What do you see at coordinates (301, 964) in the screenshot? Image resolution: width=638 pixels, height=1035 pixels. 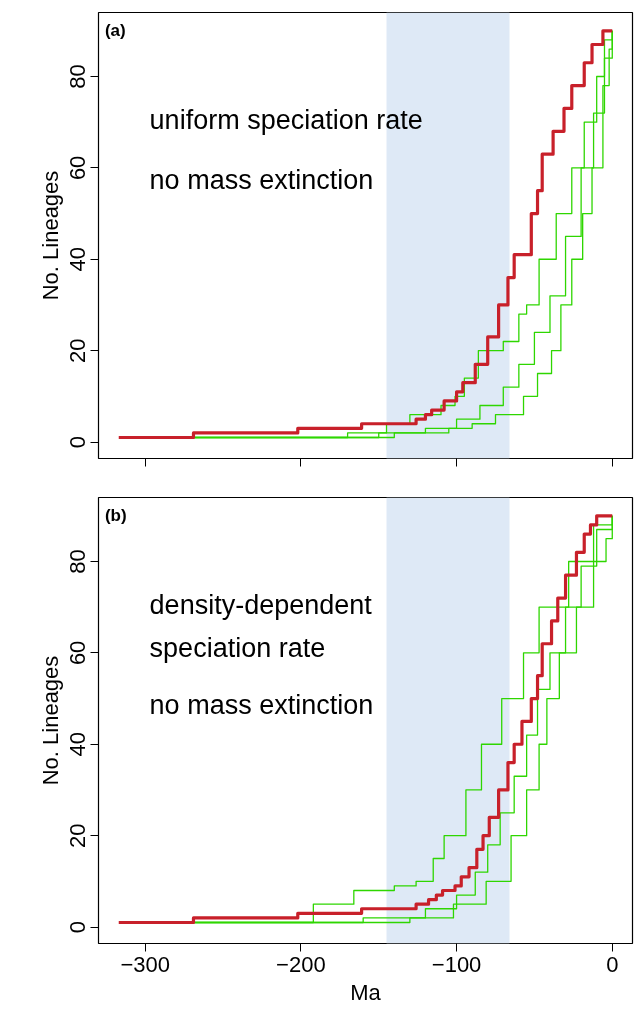 I see `x-tick-label: −200` at bounding box center [301, 964].